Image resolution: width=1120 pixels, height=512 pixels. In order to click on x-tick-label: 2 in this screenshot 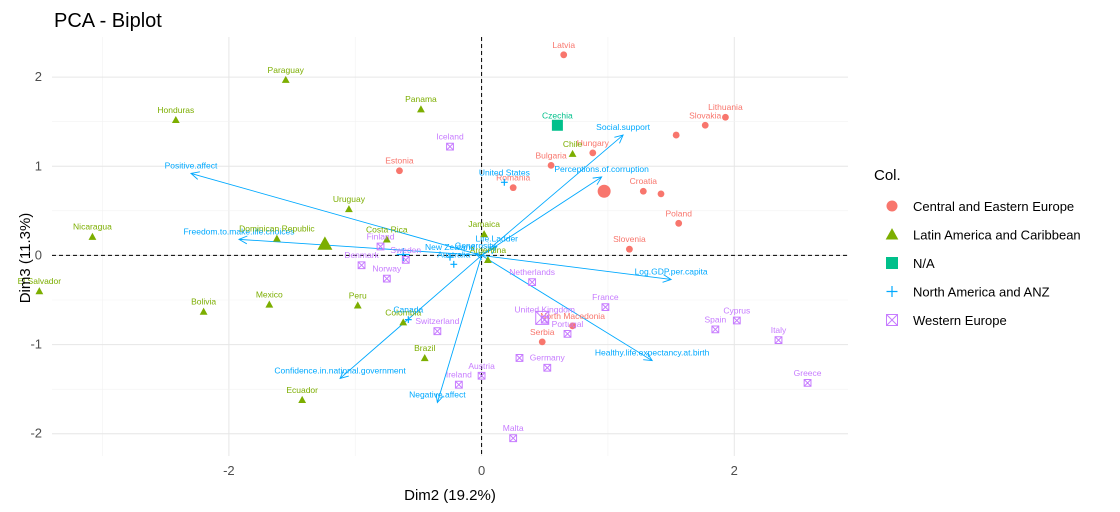, I will do `click(734, 470)`.